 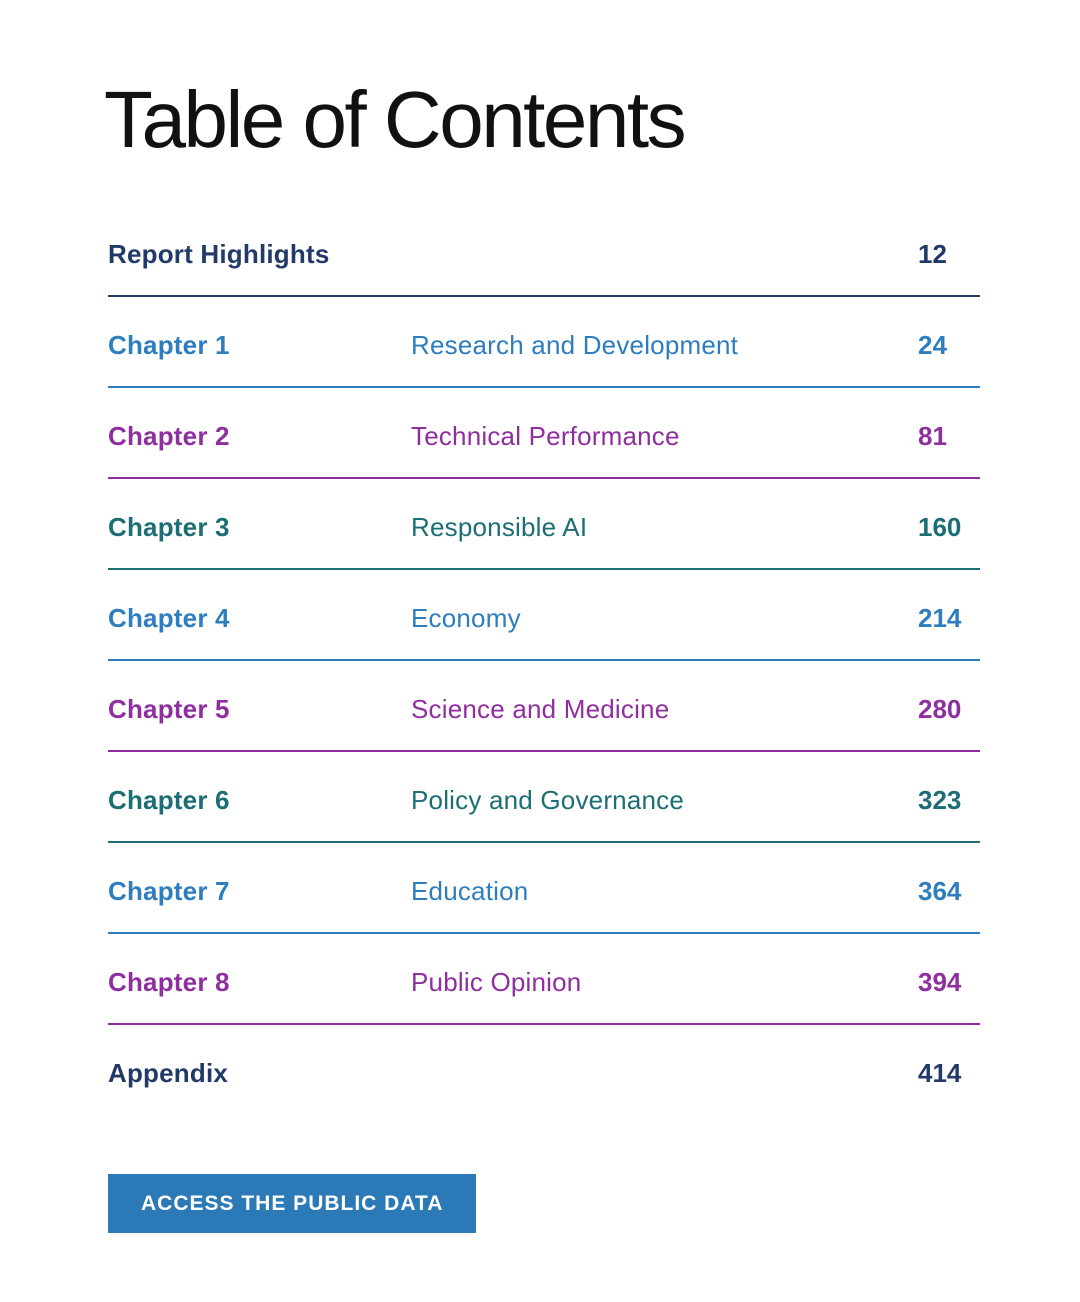 What do you see at coordinates (940, 618) in the screenshot?
I see `toc-entry-page: 214` at bounding box center [940, 618].